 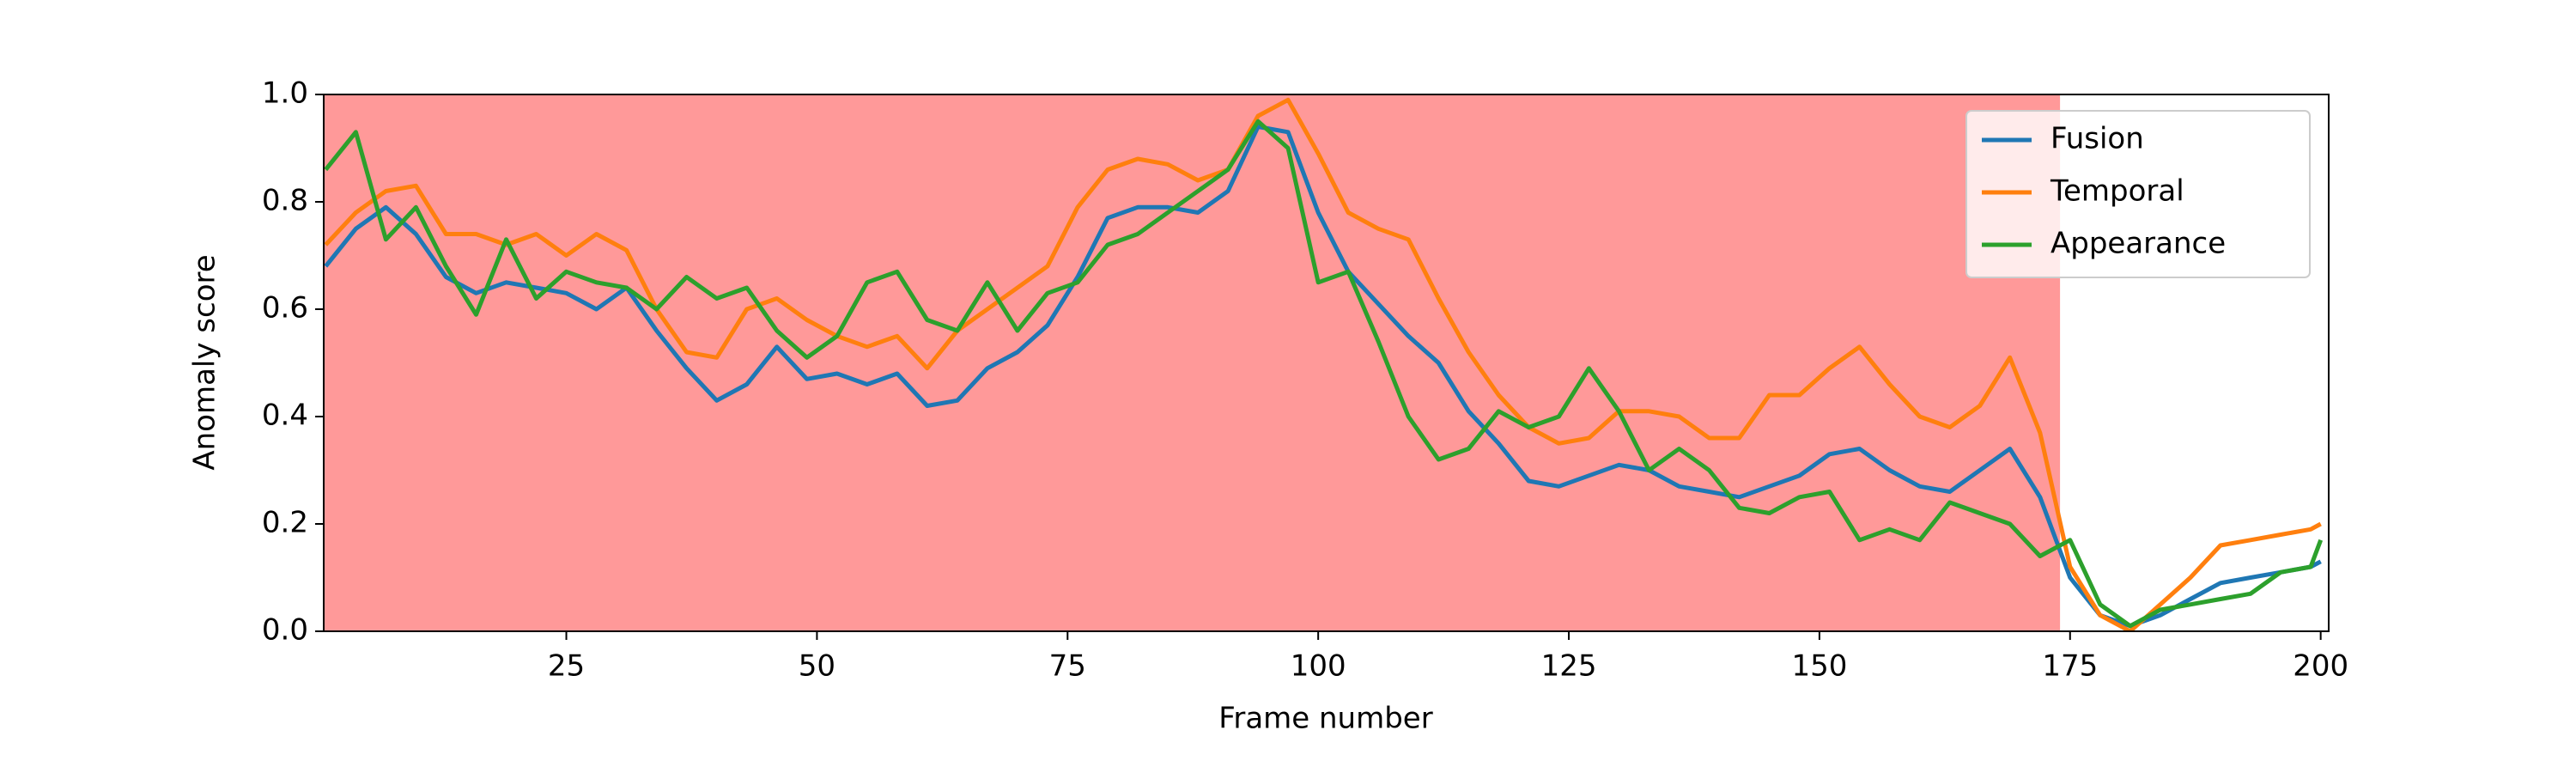 What do you see at coordinates (285, 416) in the screenshot?
I see `y-tick-label: 0.4` at bounding box center [285, 416].